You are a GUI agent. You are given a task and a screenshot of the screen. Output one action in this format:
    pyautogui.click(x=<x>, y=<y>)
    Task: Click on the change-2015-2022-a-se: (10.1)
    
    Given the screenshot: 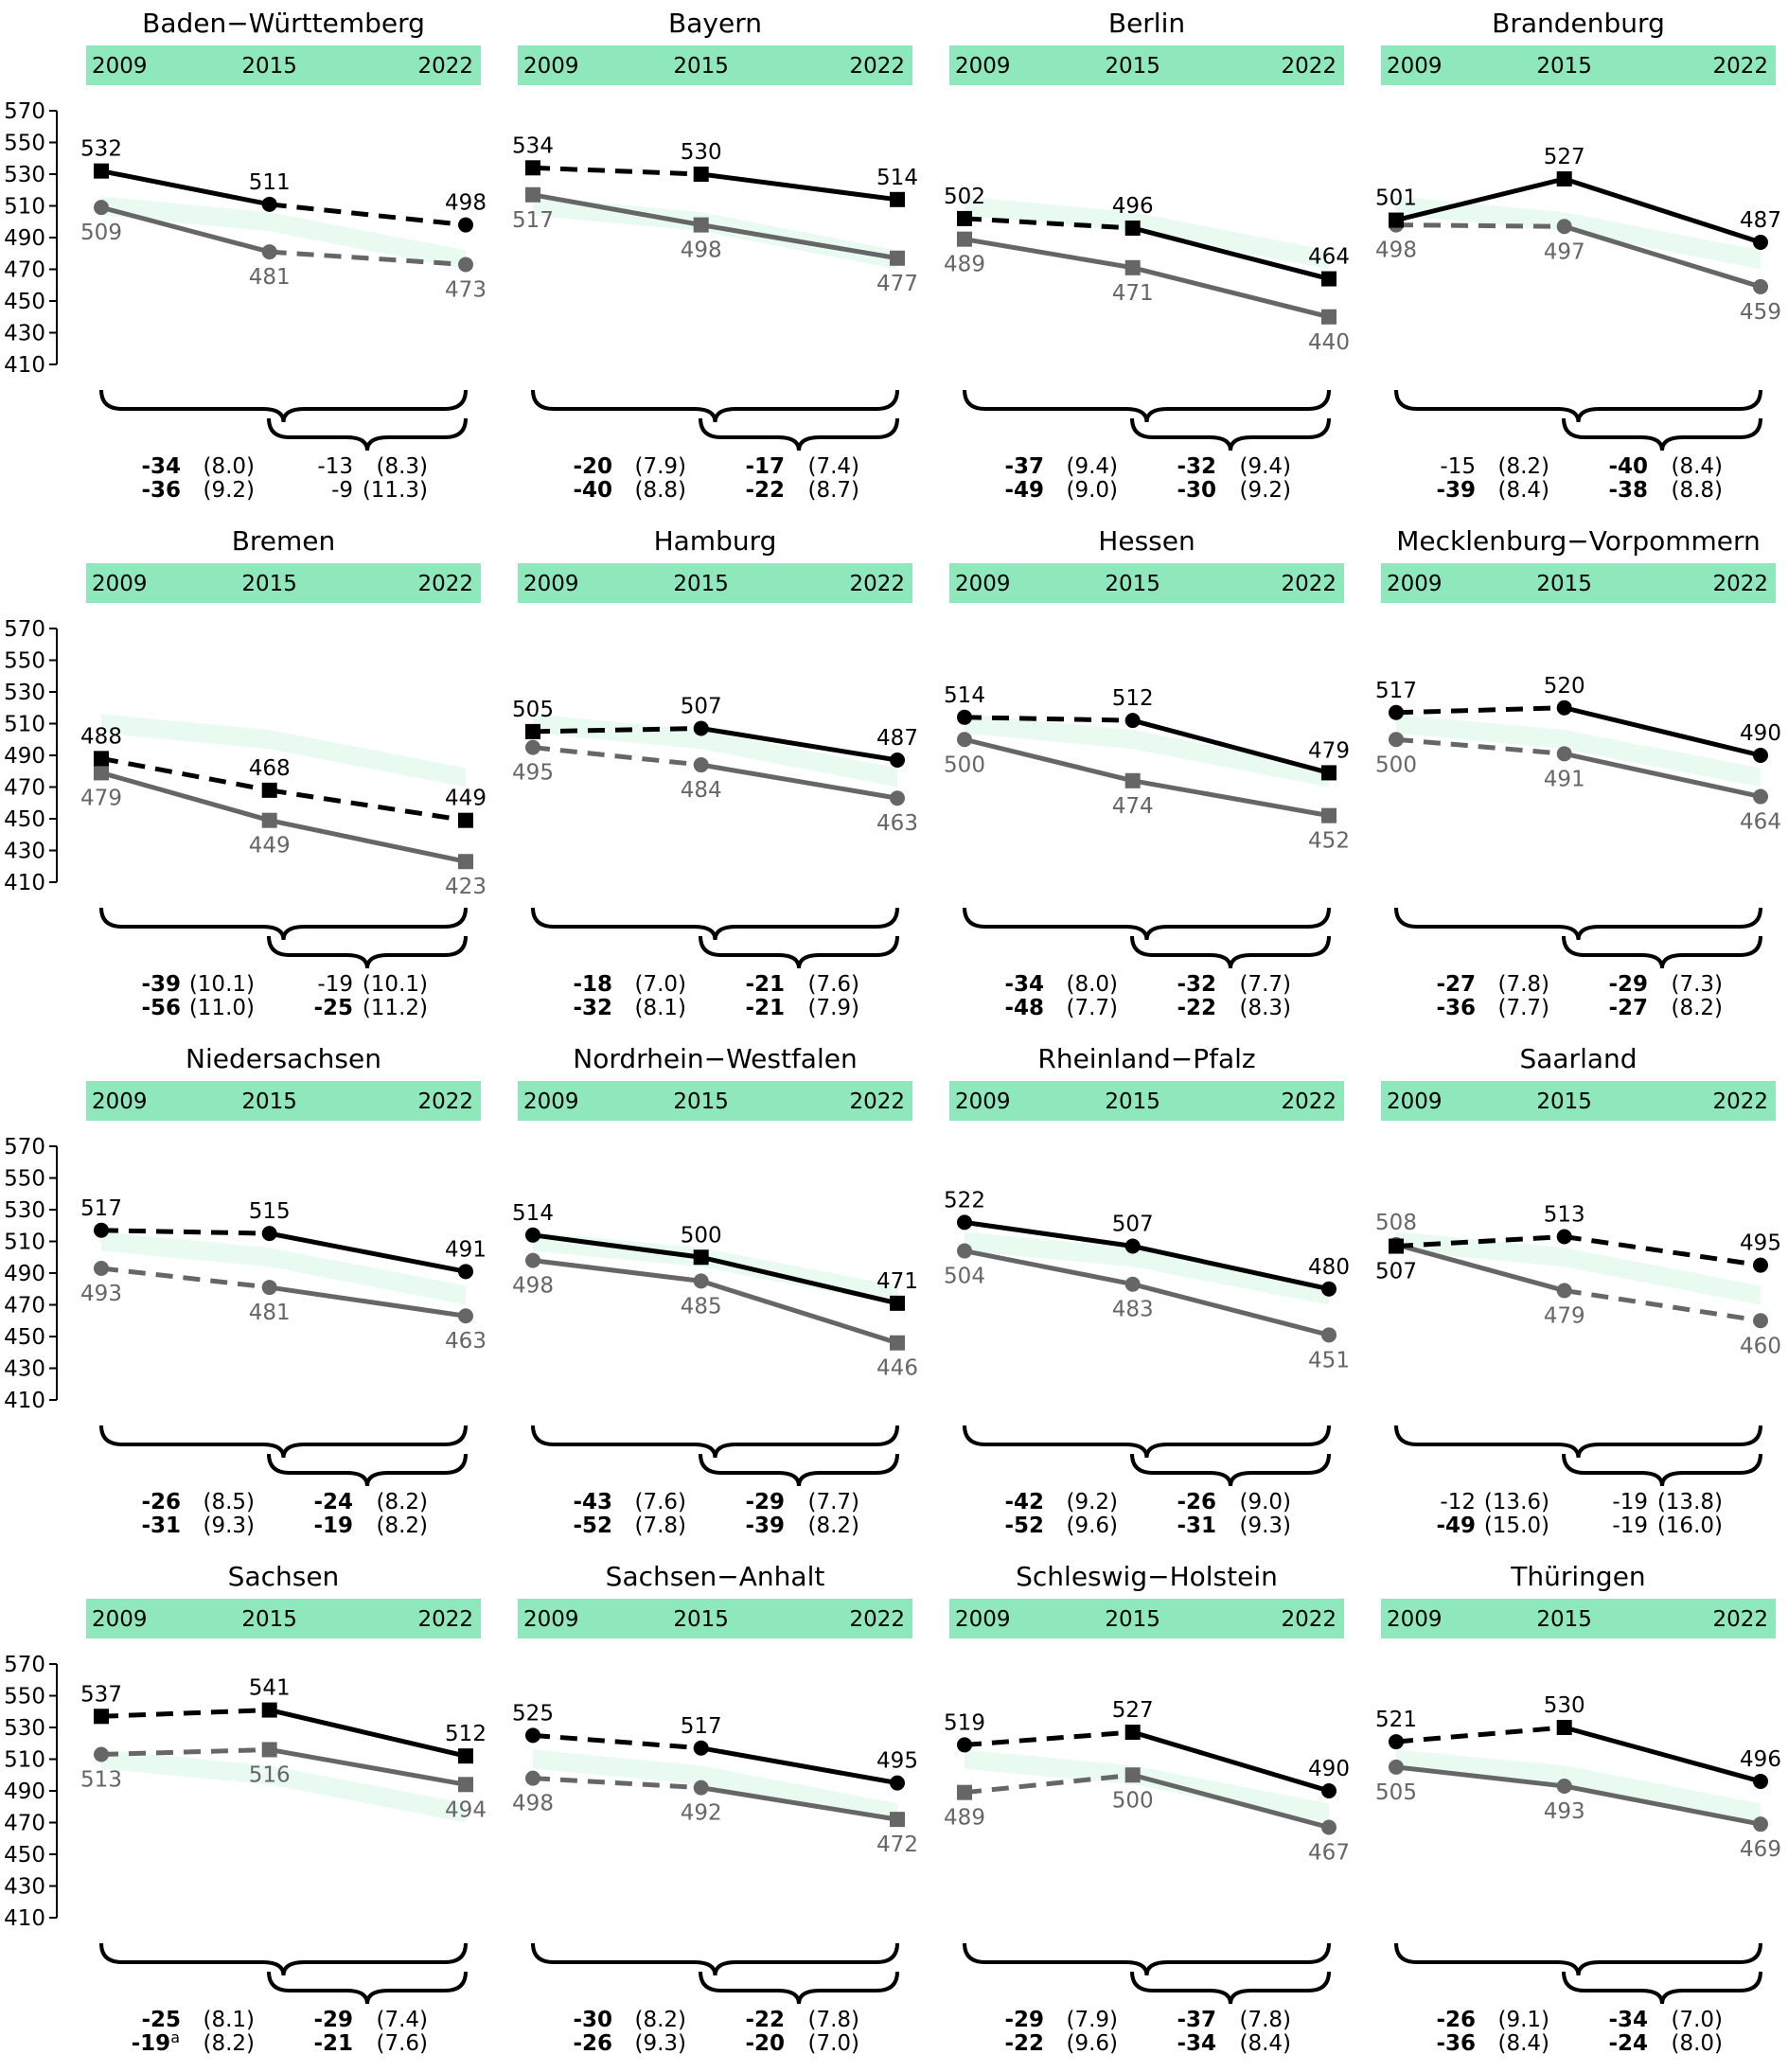 What is the action you would take?
    pyautogui.click(x=396, y=984)
    